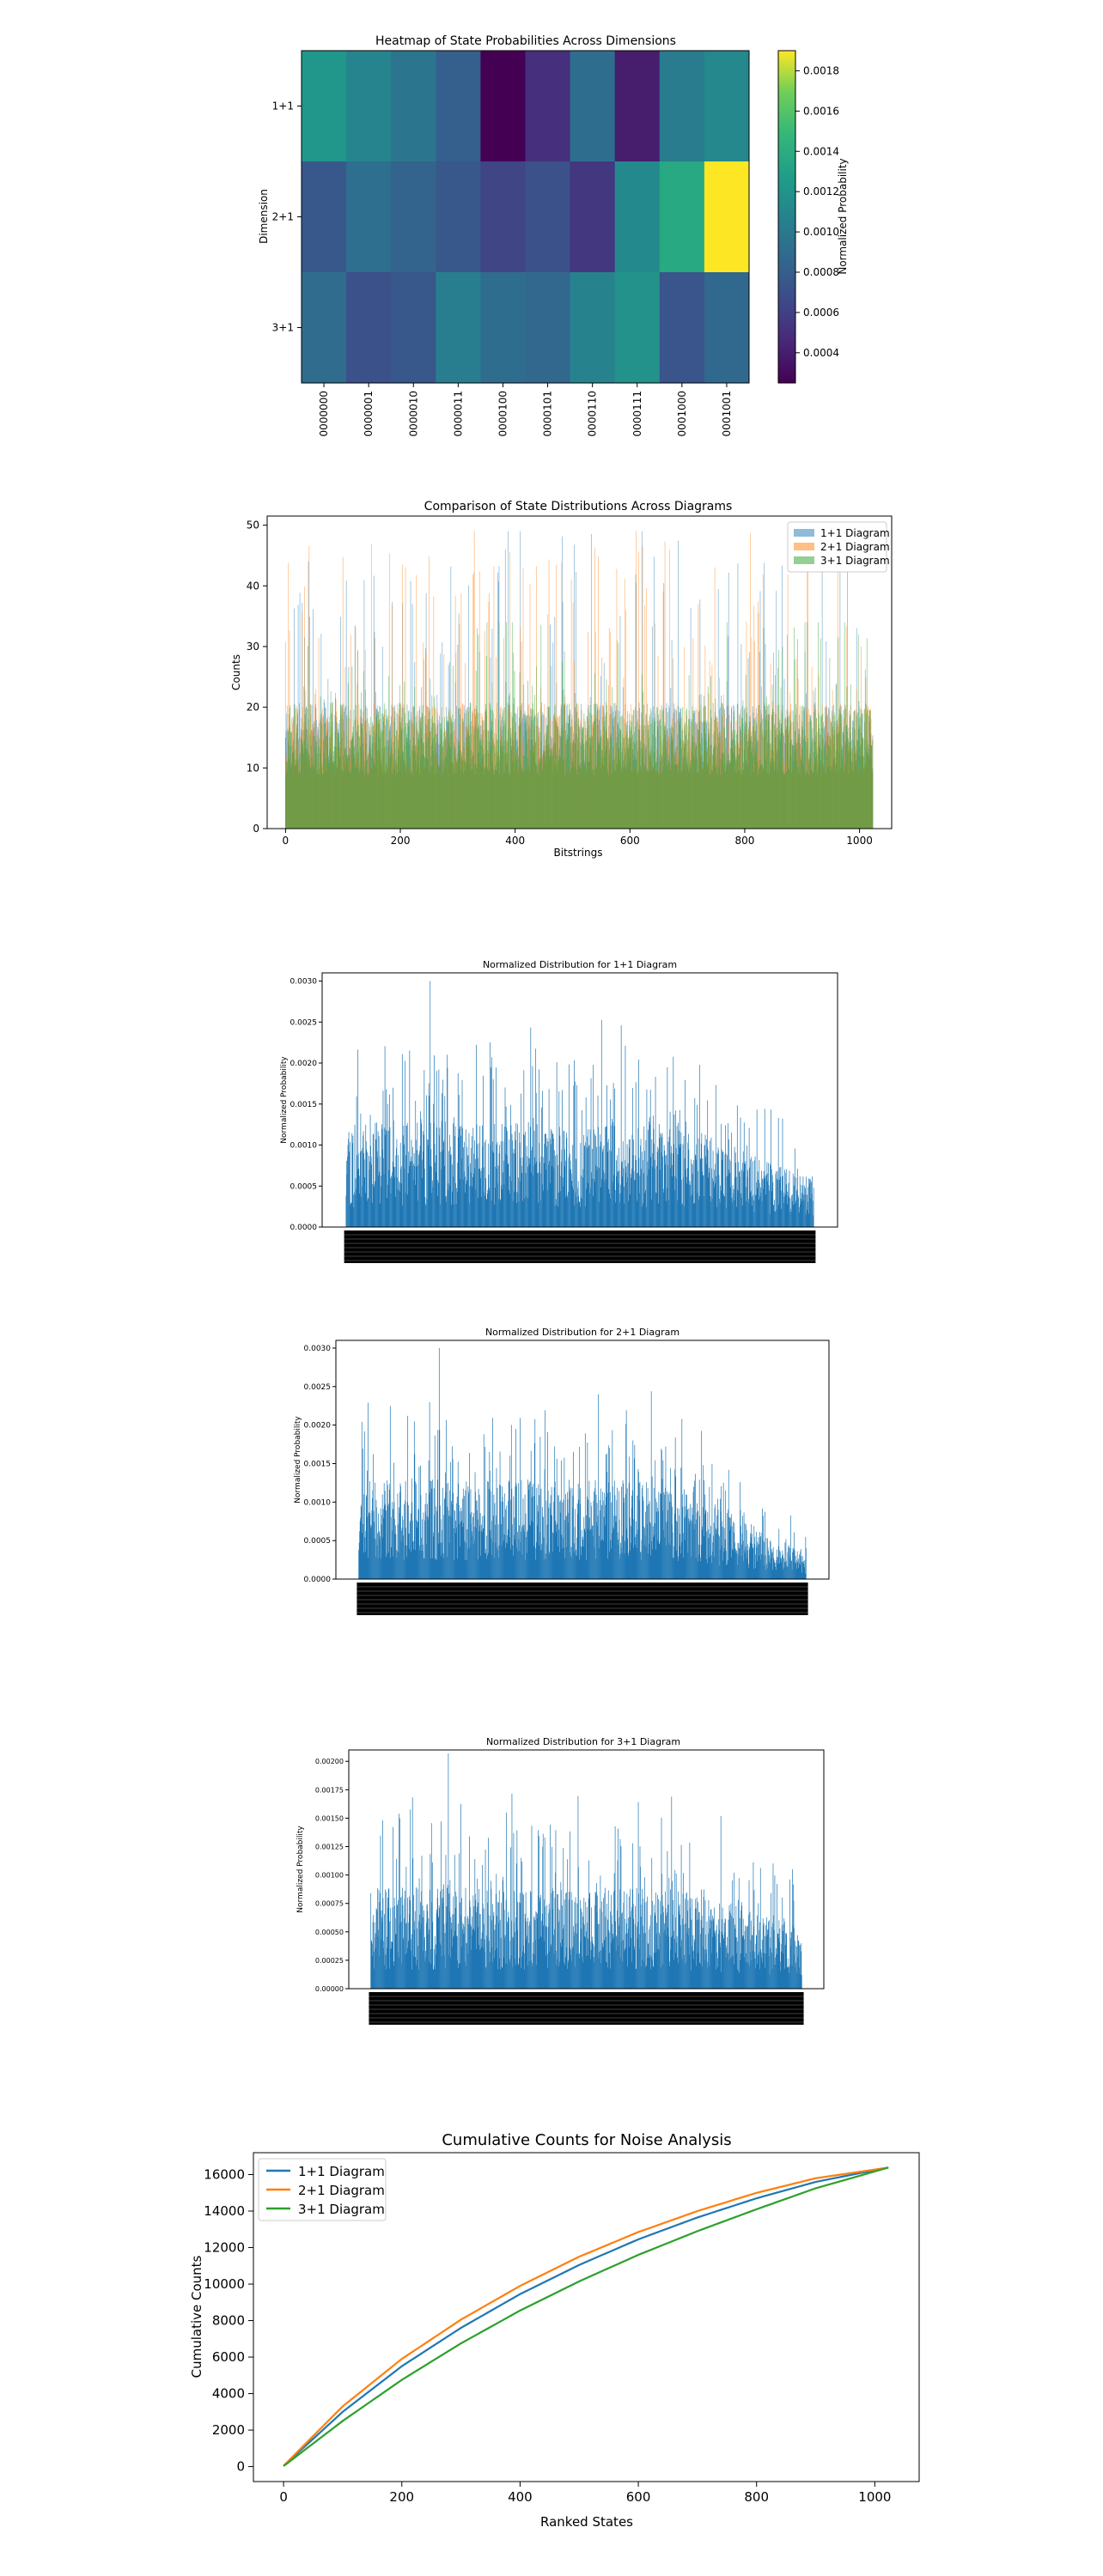 This screenshot has width=1103, height=2576. Describe the element at coordinates (579, 672) in the screenshot. I see `comparison-frame` at that location.